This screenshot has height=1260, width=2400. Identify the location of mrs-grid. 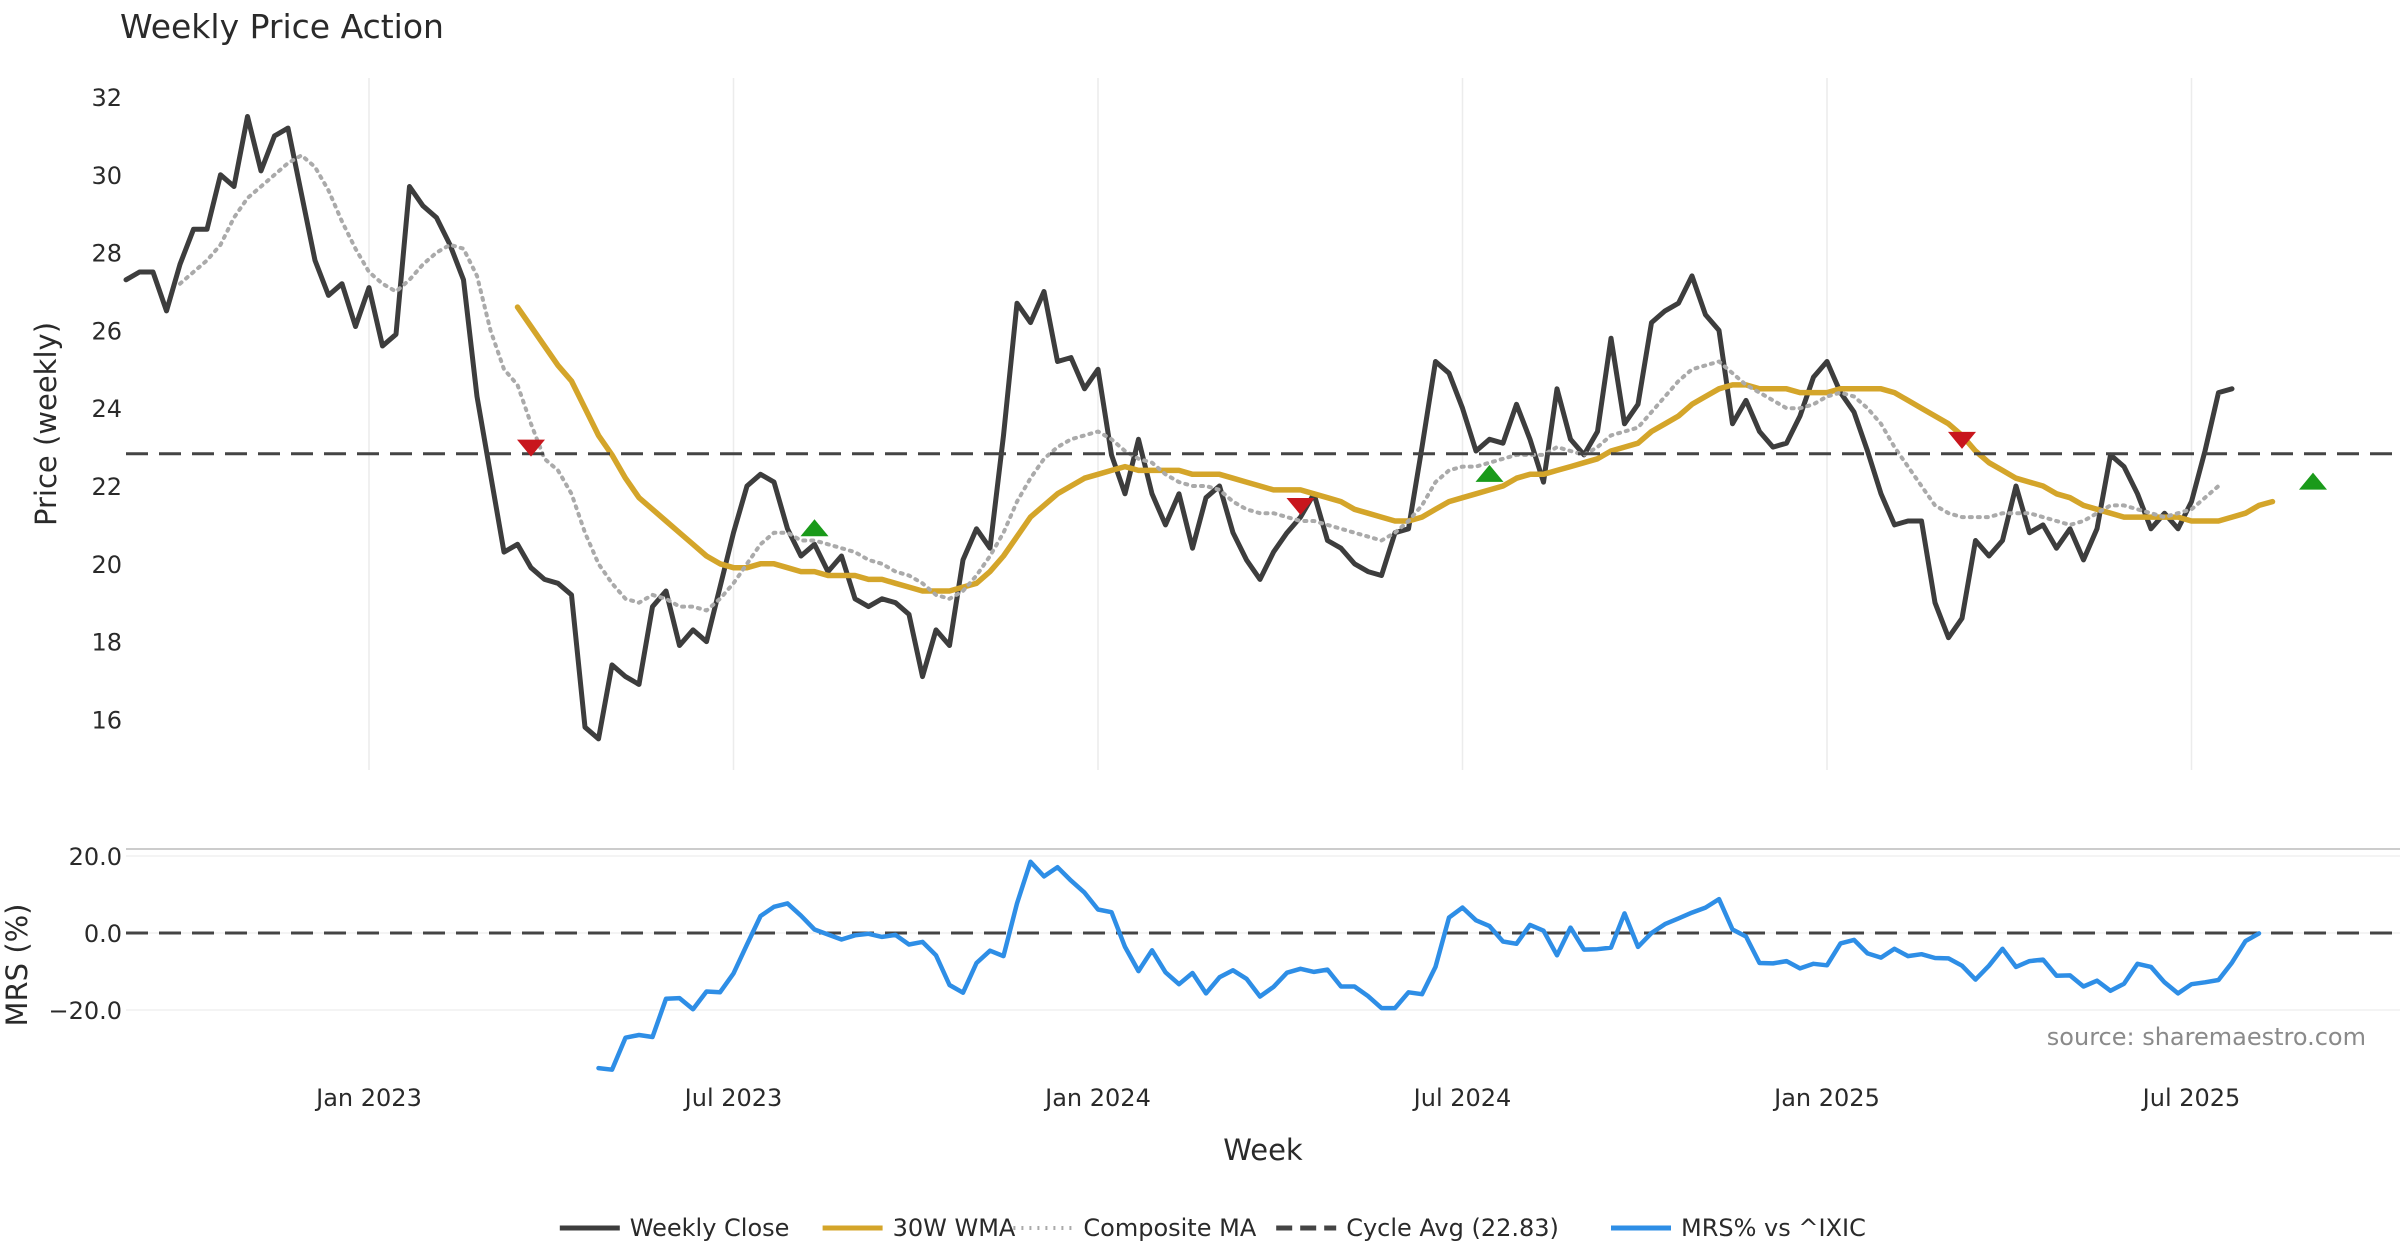
(1263, 933).